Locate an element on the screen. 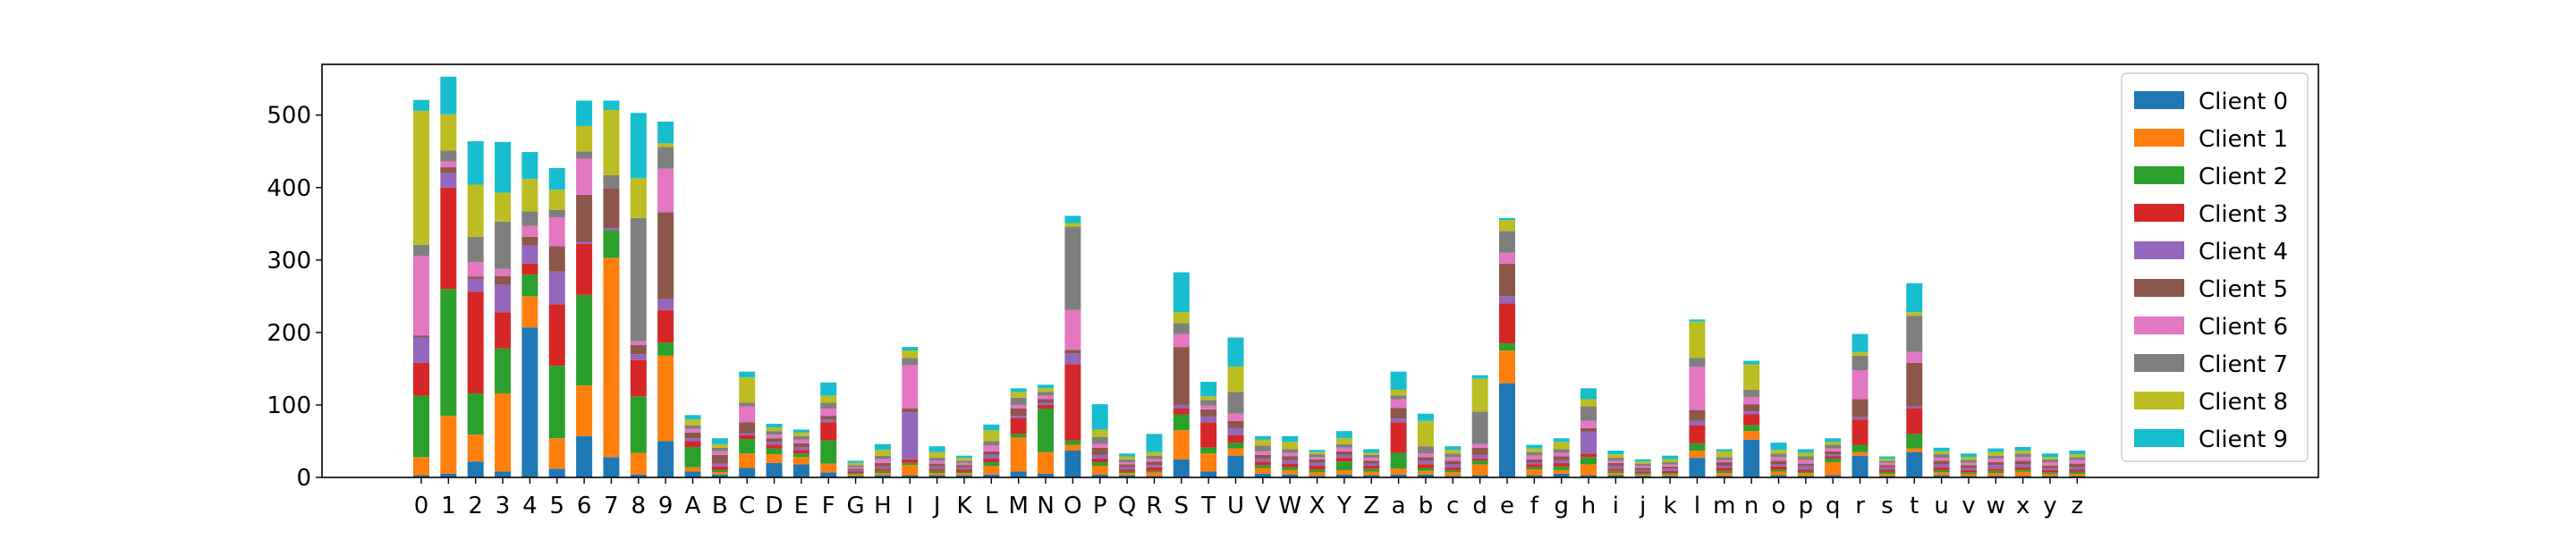 Image resolution: width=2576 pixels, height=540 pixels. x-tick-label: c is located at coordinates (1452, 506).